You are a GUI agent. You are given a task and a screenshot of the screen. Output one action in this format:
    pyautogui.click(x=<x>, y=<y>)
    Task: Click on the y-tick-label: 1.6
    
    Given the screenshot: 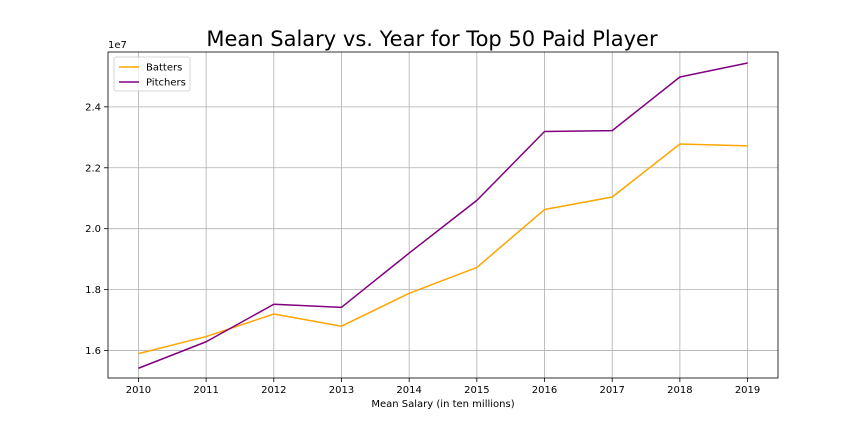 What is the action you would take?
    pyautogui.click(x=93, y=351)
    